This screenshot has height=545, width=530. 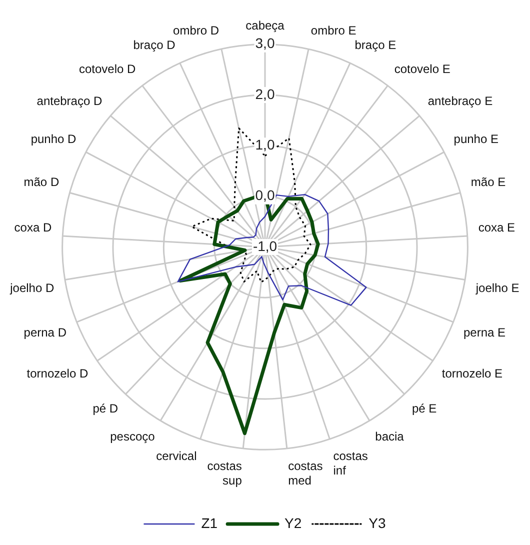 What do you see at coordinates (45, 333) in the screenshot?
I see `spoke-label: perna D` at bounding box center [45, 333].